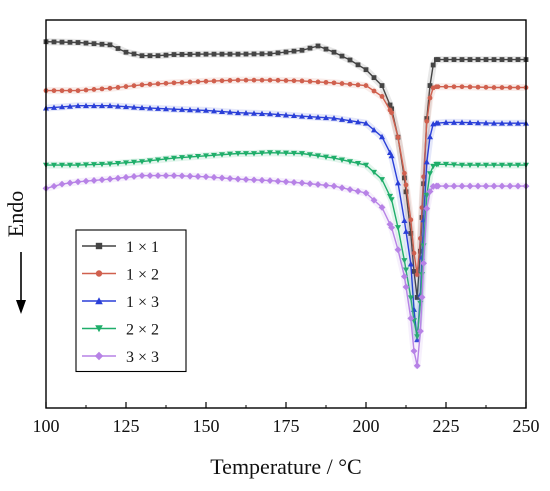 This screenshot has width=550, height=491. I want to click on y-axis-label: Endo, so click(15, 214).